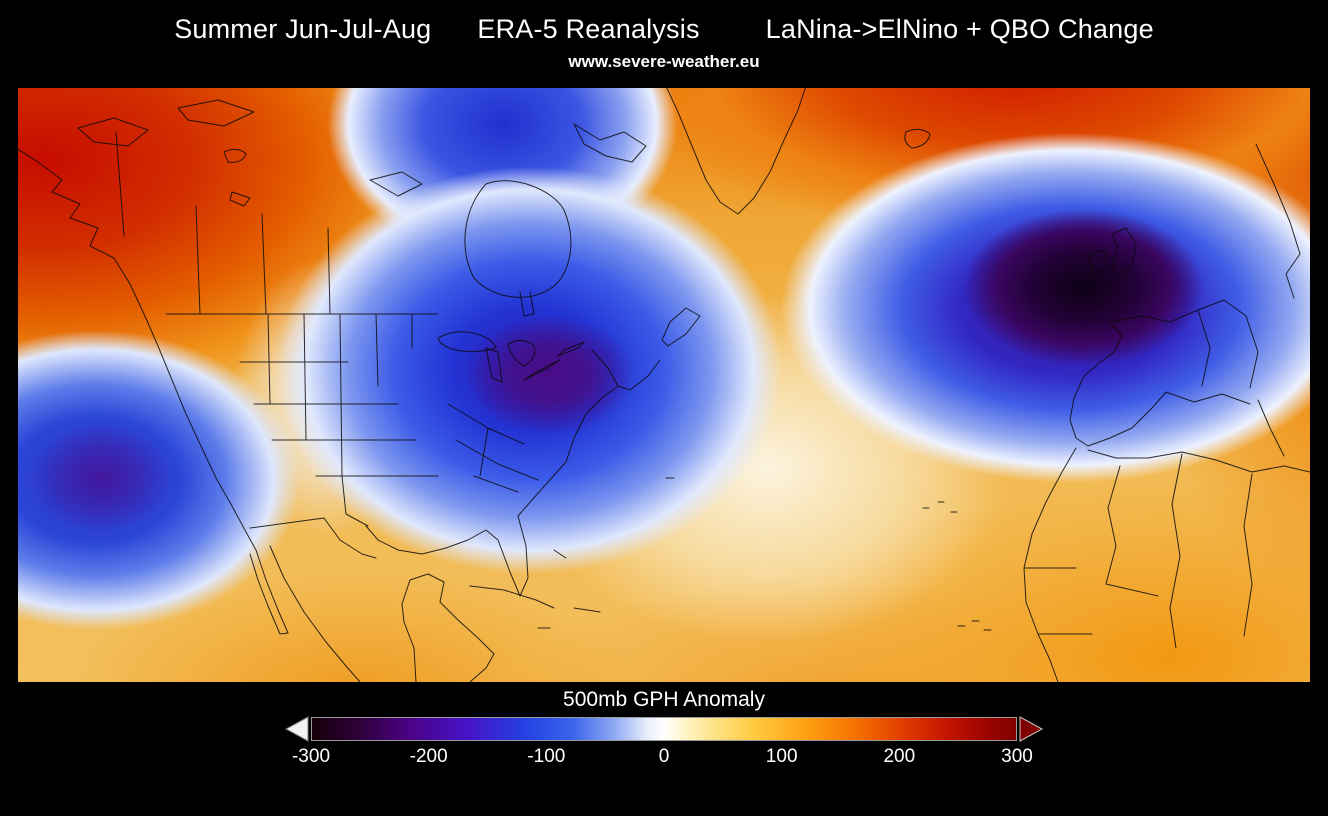 This screenshot has height=816, width=1328. What do you see at coordinates (664, 61) in the screenshot?
I see `source-url: www.severe-weather.eu` at bounding box center [664, 61].